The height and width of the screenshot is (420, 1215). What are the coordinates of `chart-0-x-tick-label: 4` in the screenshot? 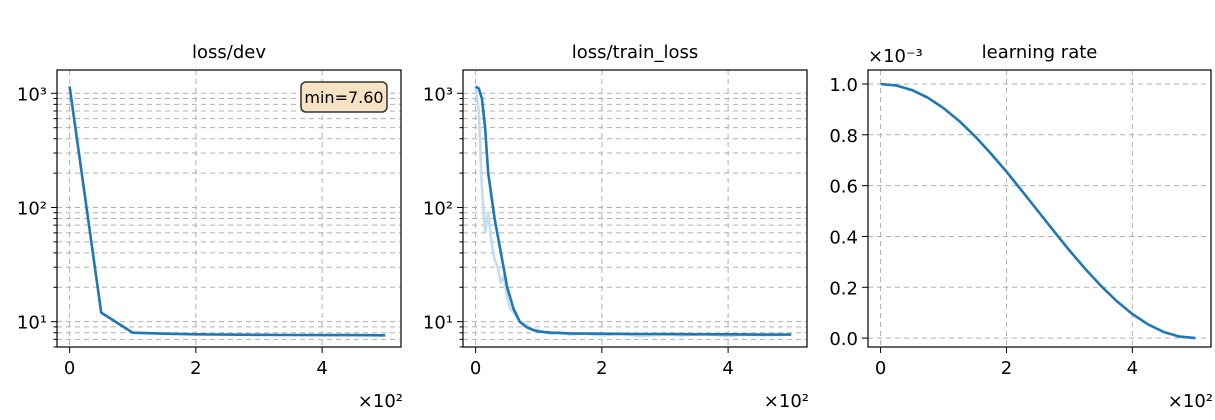 It's located at (321, 368).